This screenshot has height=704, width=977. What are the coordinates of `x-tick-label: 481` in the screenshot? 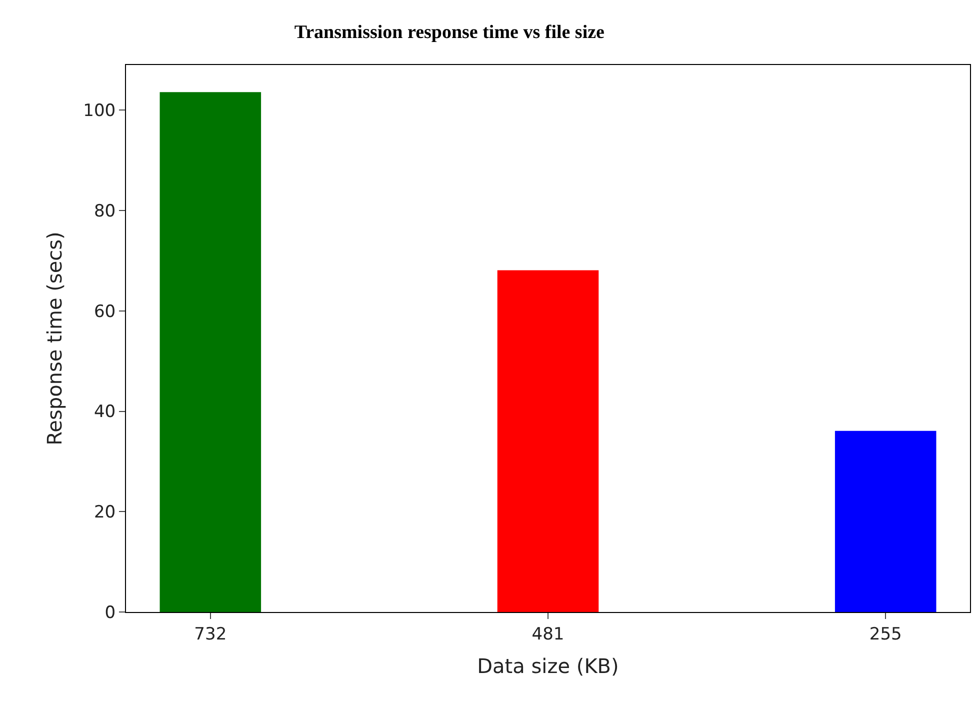 It's located at (548, 634).